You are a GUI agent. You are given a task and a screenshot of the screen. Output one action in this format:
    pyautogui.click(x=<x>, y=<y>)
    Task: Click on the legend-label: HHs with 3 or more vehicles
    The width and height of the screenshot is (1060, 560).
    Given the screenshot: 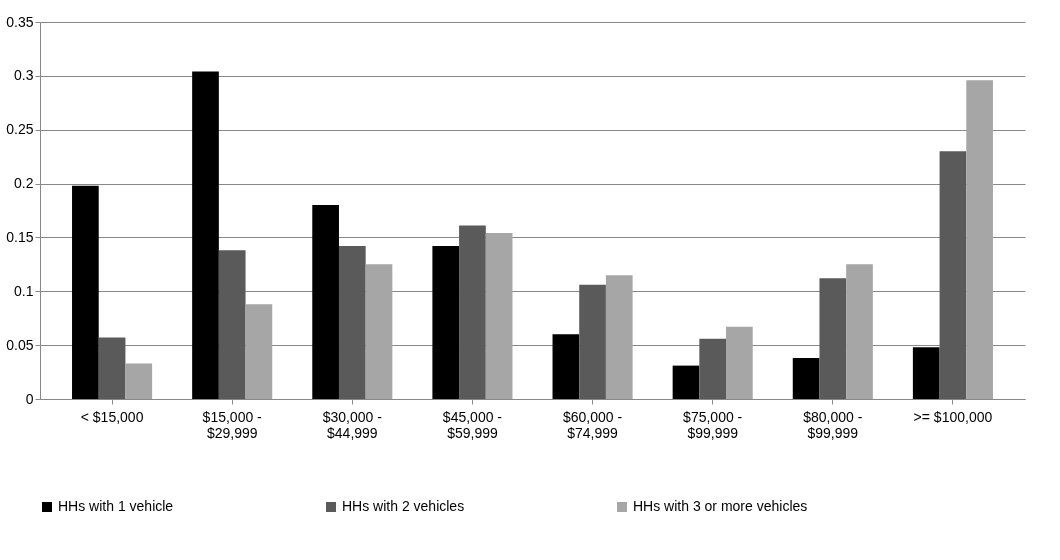 What is the action you would take?
    pyautogui.click(x=720, y=506)
    